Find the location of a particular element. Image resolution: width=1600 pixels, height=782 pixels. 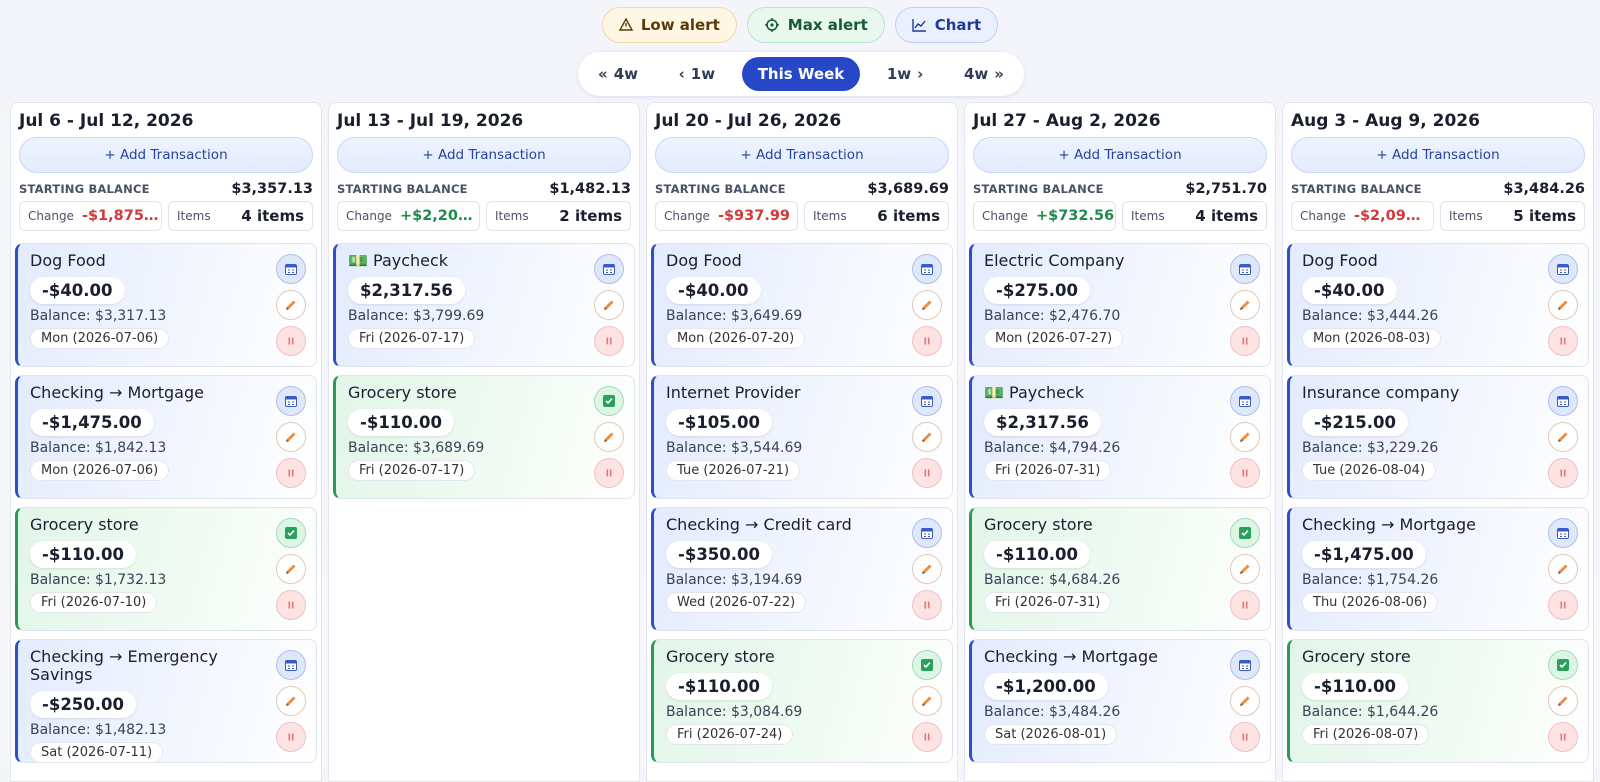

label: This Week is located at coordinates (801, 74).